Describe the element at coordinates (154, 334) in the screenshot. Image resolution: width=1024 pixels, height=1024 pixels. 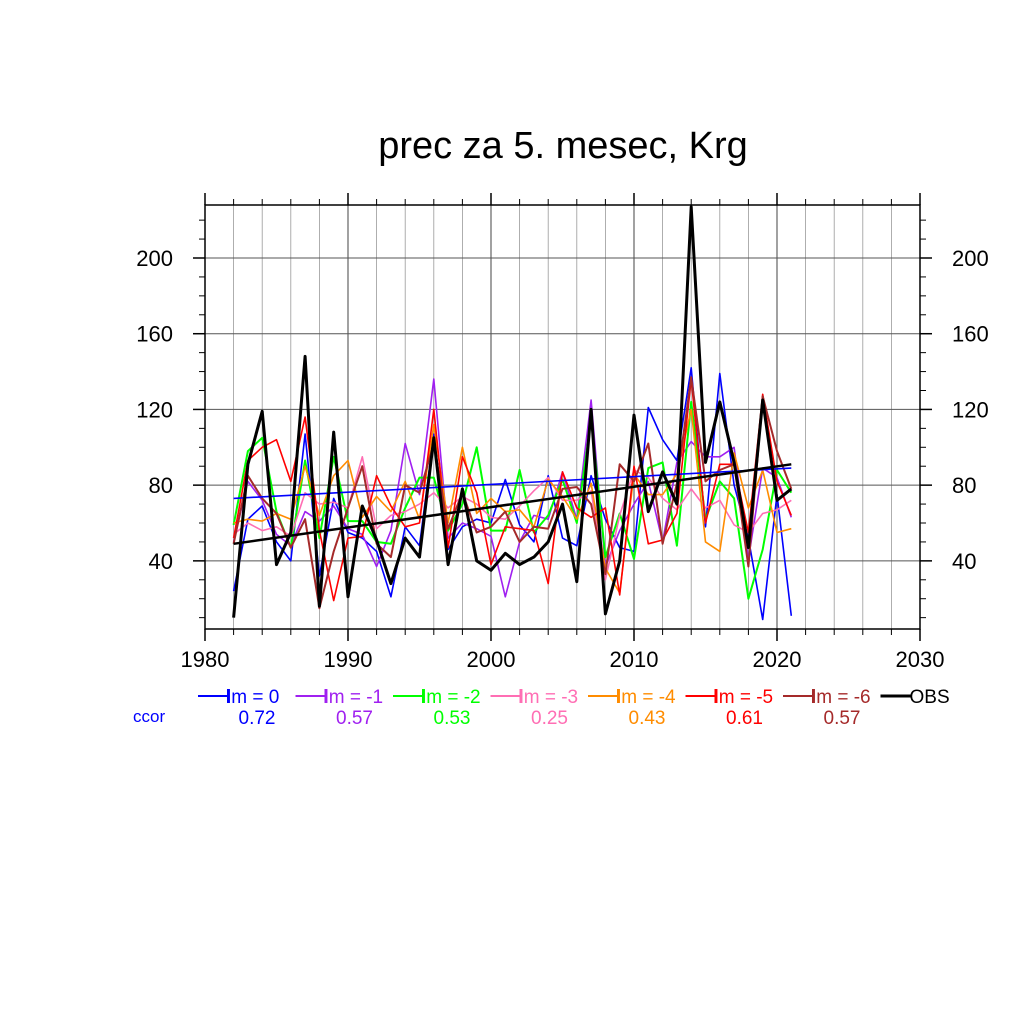
I see `y-tick-label-left: 160` at that location.